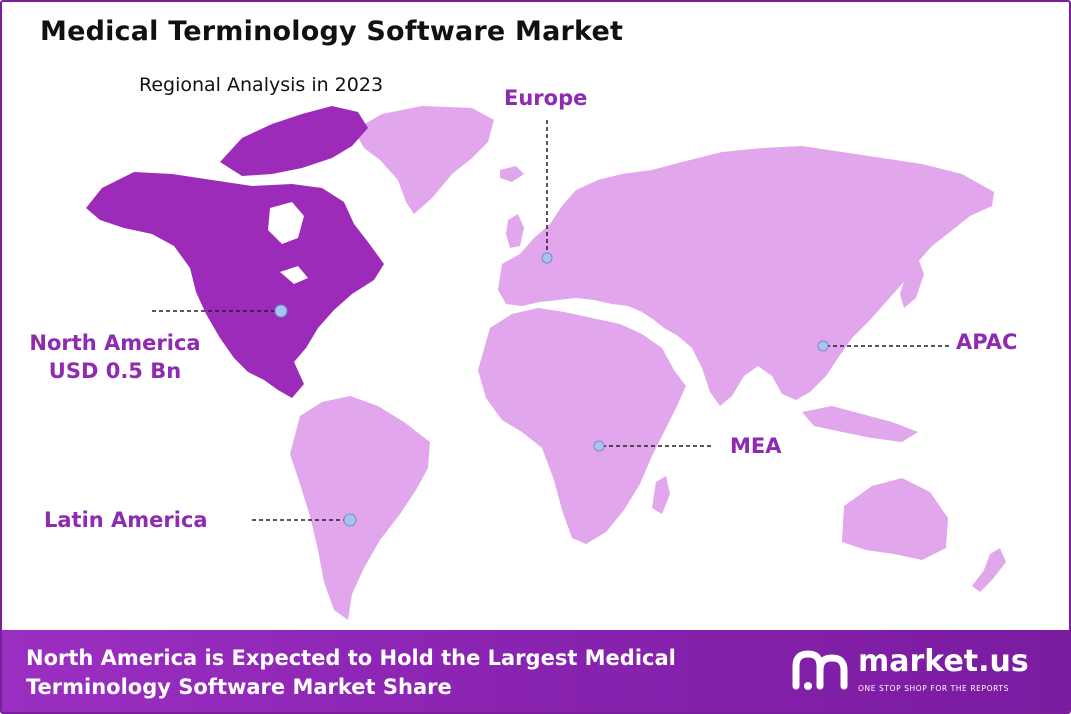  I want to click on japan, so click(912, 283).